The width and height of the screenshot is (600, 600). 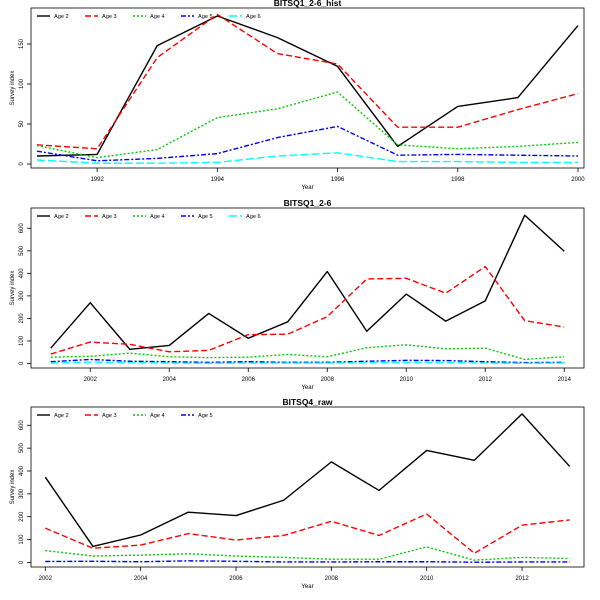 I want to click on x-tick-label: 1994, so click(x=218, y=180).